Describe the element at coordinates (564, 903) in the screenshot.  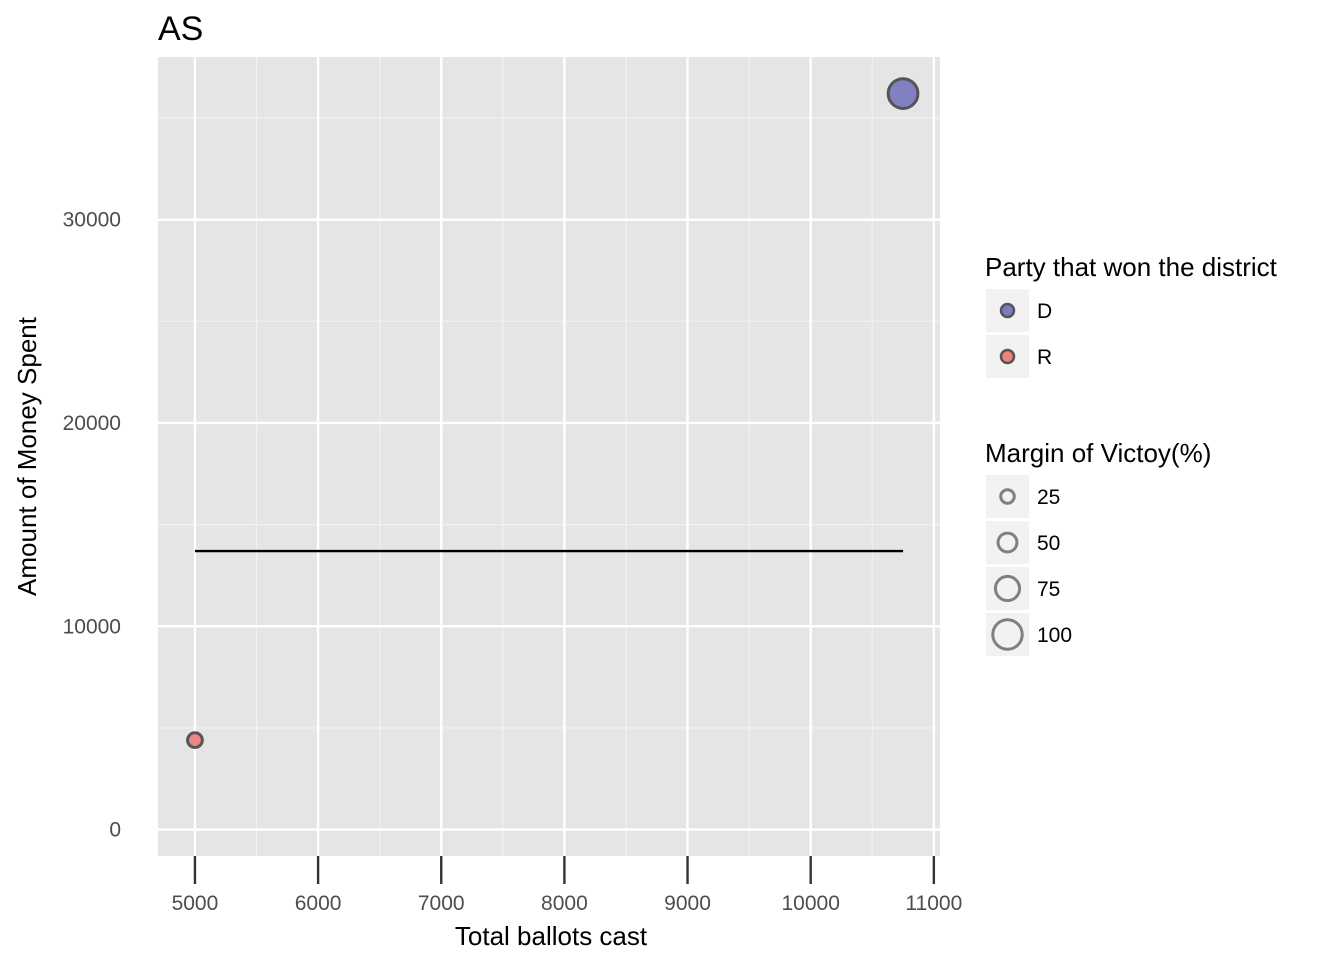
I see `x-tick-label: 8000` at that location.